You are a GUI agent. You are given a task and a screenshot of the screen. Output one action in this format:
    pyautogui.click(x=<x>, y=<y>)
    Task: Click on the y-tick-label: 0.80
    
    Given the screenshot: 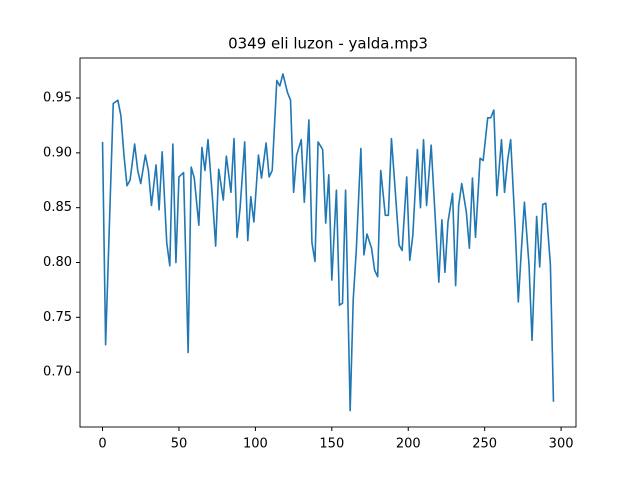 What is the action you would take?
    pyautogui.click(x=57, y=262)
    